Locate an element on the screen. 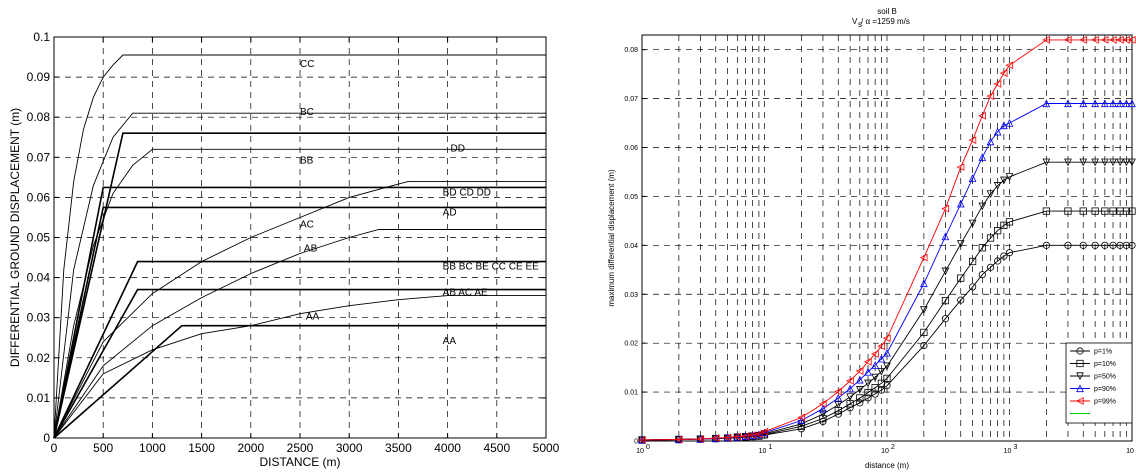 The height and width of the screenshot is (472, 1136). y-tick-label: 0.06 is located at coordinates (39, 197).